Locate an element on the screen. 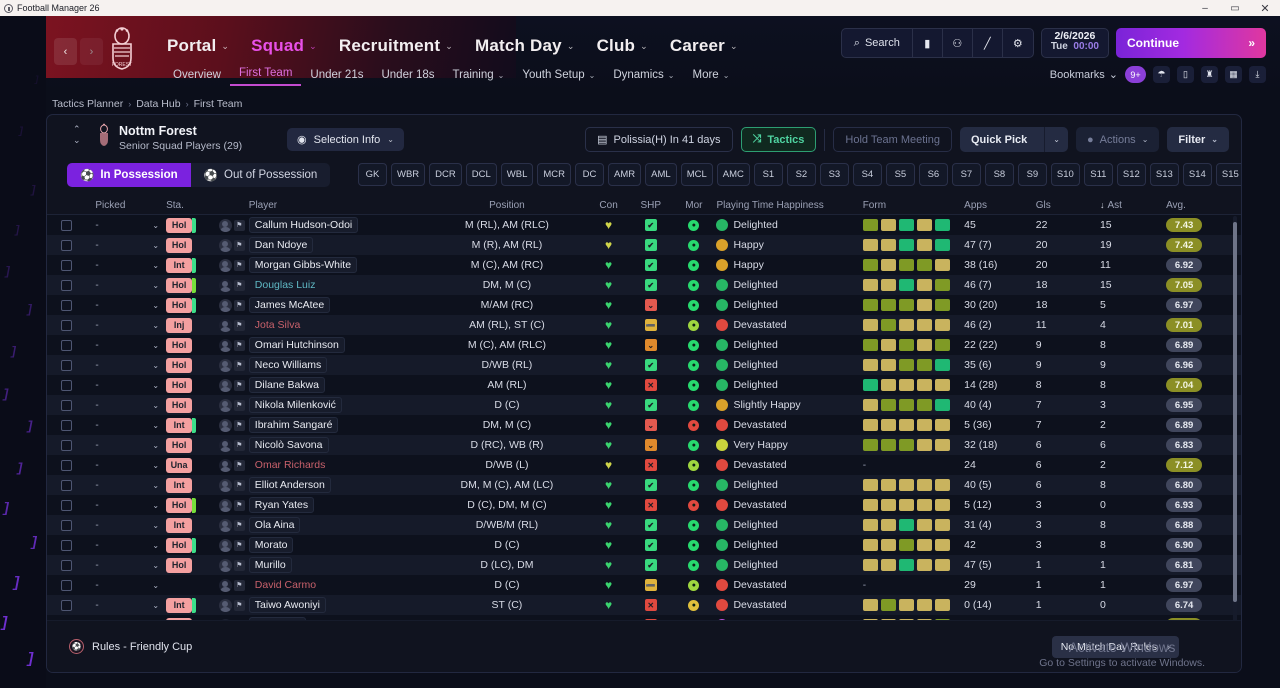  continue-button: Continue » is located at coordinates (1191, 43).